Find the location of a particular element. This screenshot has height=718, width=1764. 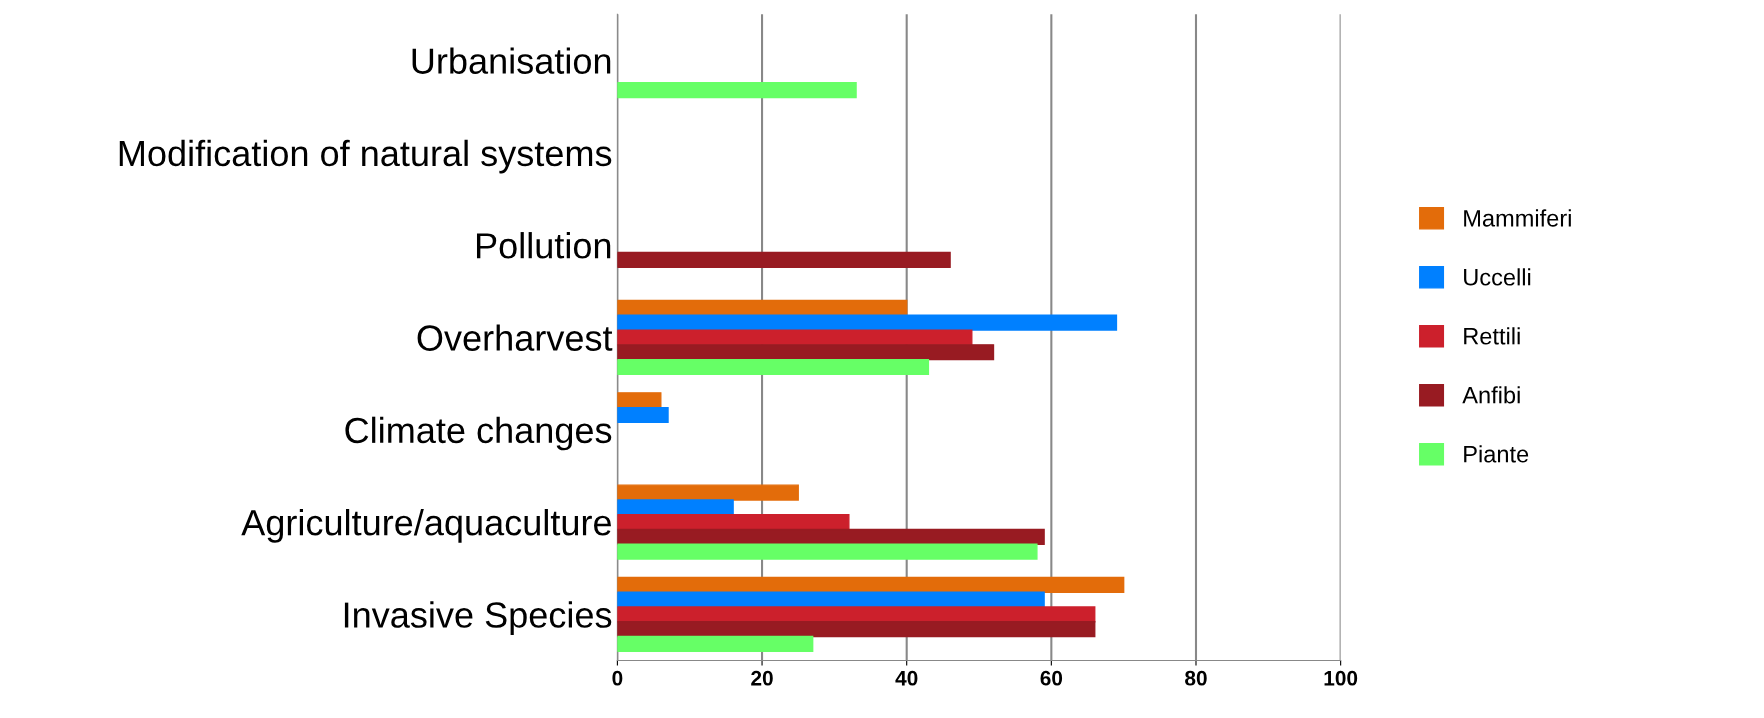

x-tick-label: 60 is located at coordinates (1051, 678).